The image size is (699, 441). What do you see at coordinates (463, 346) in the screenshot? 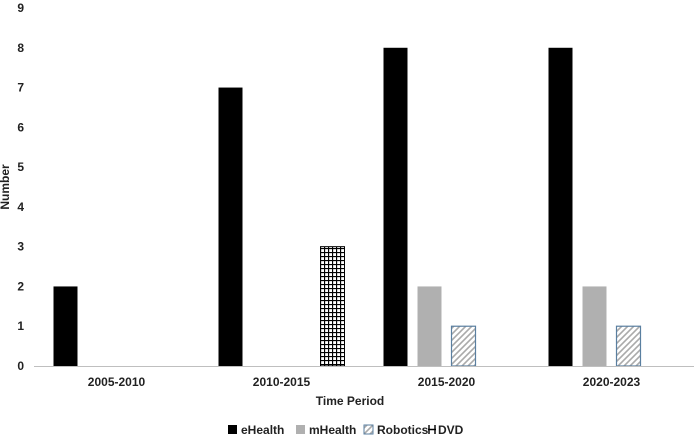
I see `bar-robotics-2015-2020` at bounding box center [463, 346].